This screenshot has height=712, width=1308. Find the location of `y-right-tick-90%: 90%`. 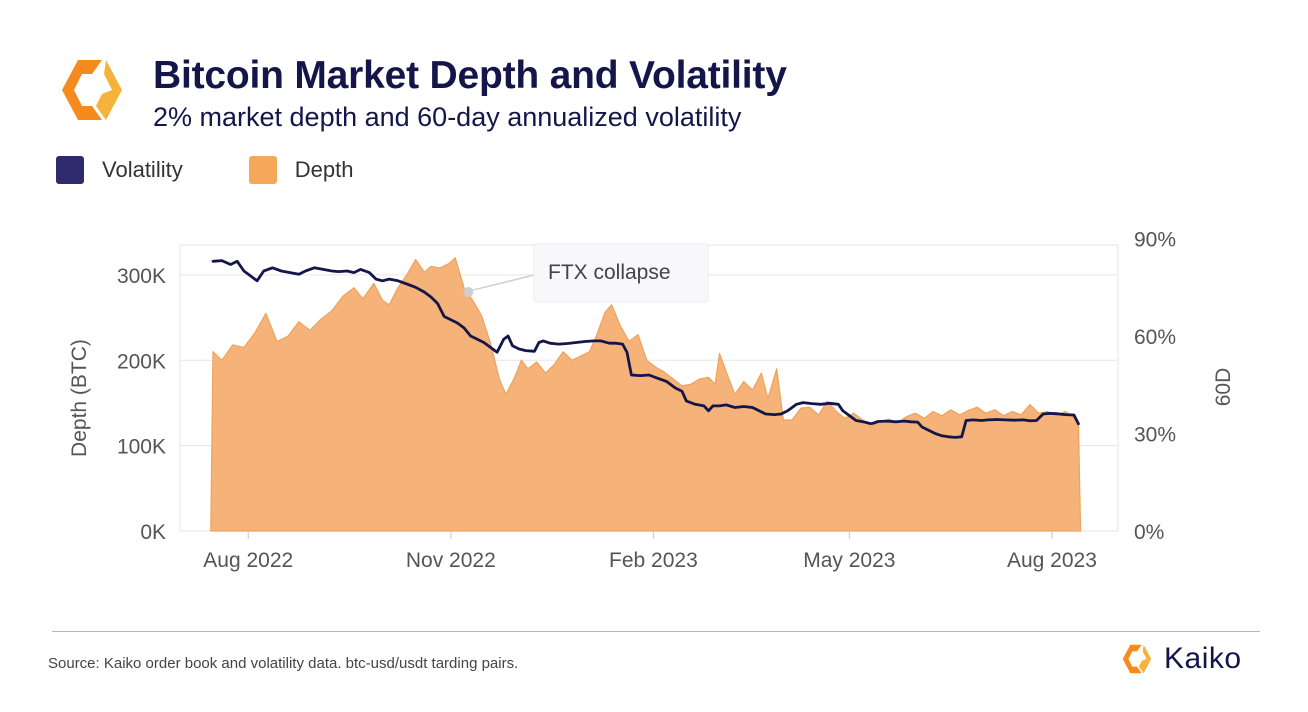

y-right-tick-90%: 90% is located at coordinates (1155, 240).